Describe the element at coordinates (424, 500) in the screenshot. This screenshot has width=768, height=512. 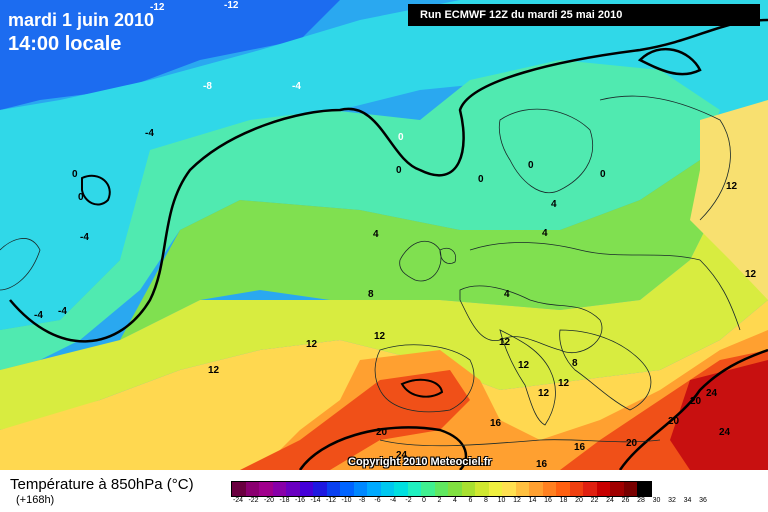
I see `color-scale-tick: 0` at that location.